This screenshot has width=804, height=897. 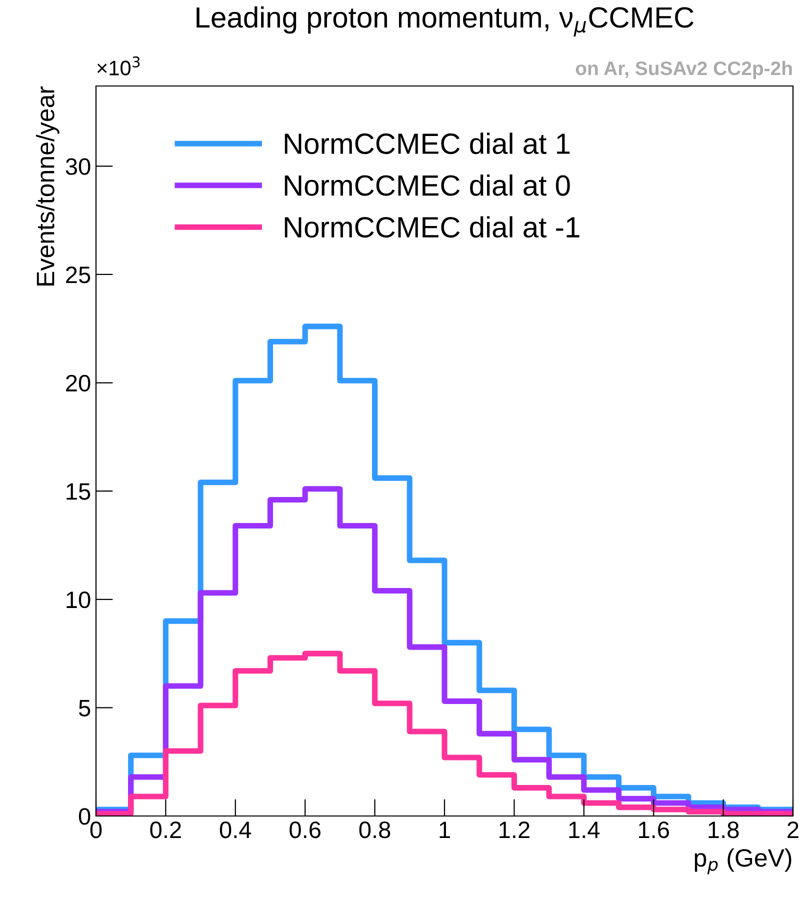 I want to click on y-tick-label: 30, so click(x=78, y=166).